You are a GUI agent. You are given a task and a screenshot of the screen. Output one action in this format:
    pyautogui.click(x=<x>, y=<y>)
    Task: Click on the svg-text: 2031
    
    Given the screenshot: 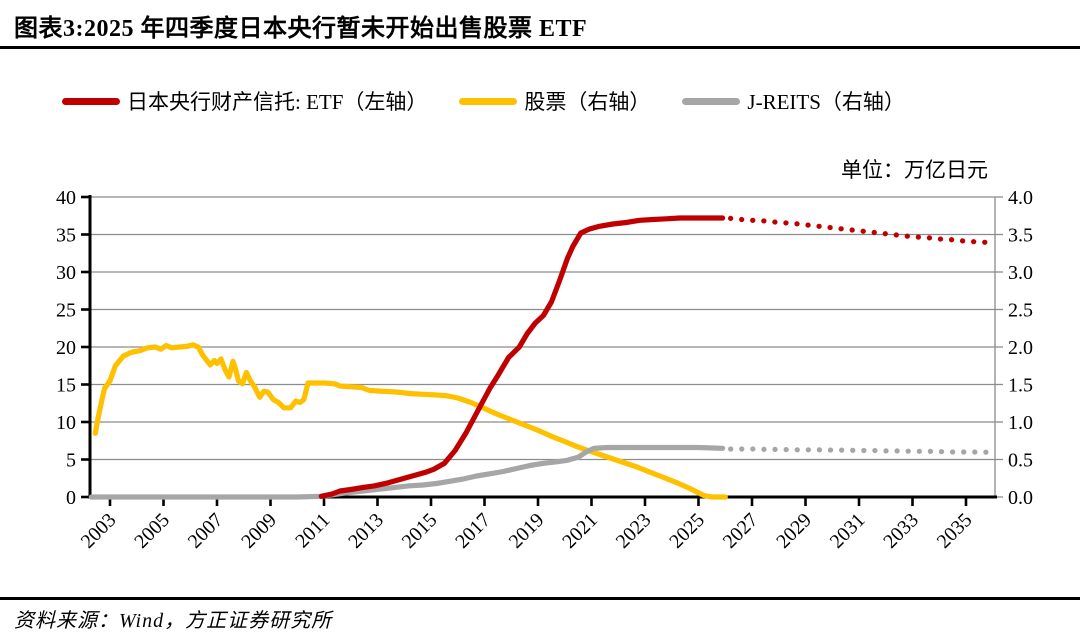 What is the action you would take?
    pyautogui.click(x=848, y=531)
    